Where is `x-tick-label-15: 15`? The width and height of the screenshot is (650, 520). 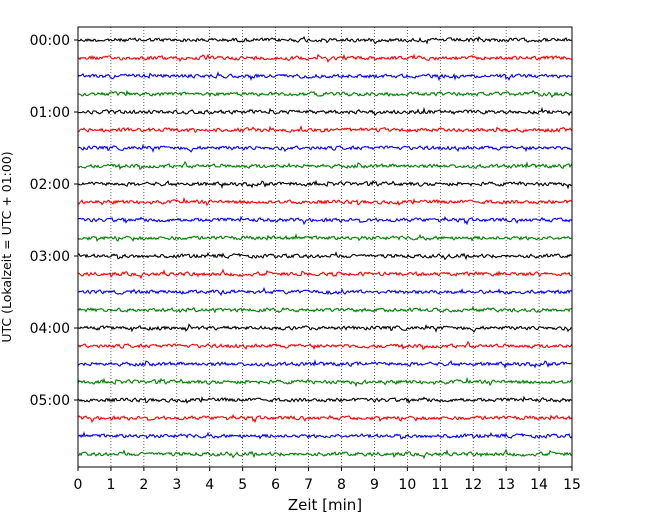
x-tick-label-15: 15 is located at coordinates (572, 485).